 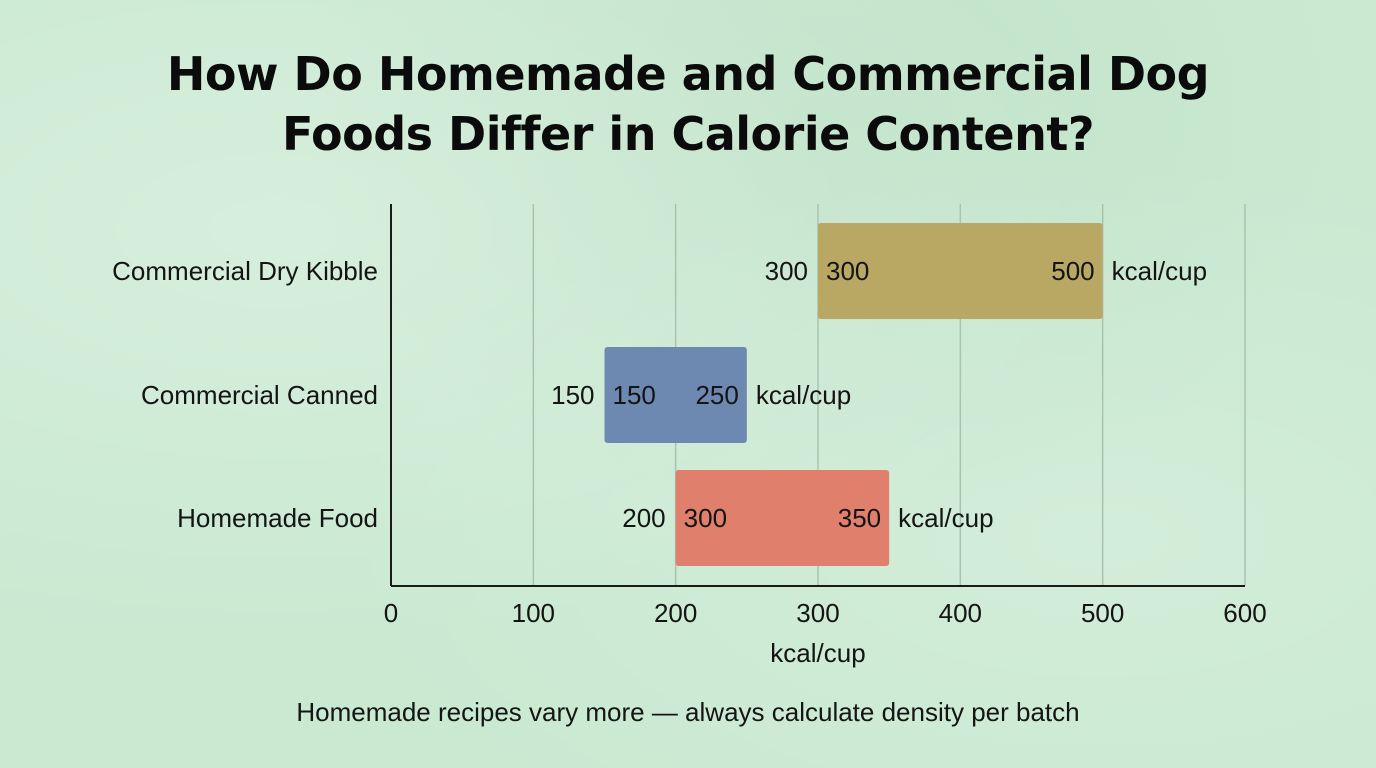 I want to click on unit-label-homemade-food: kcal/cup, so click(x=945, y=518).